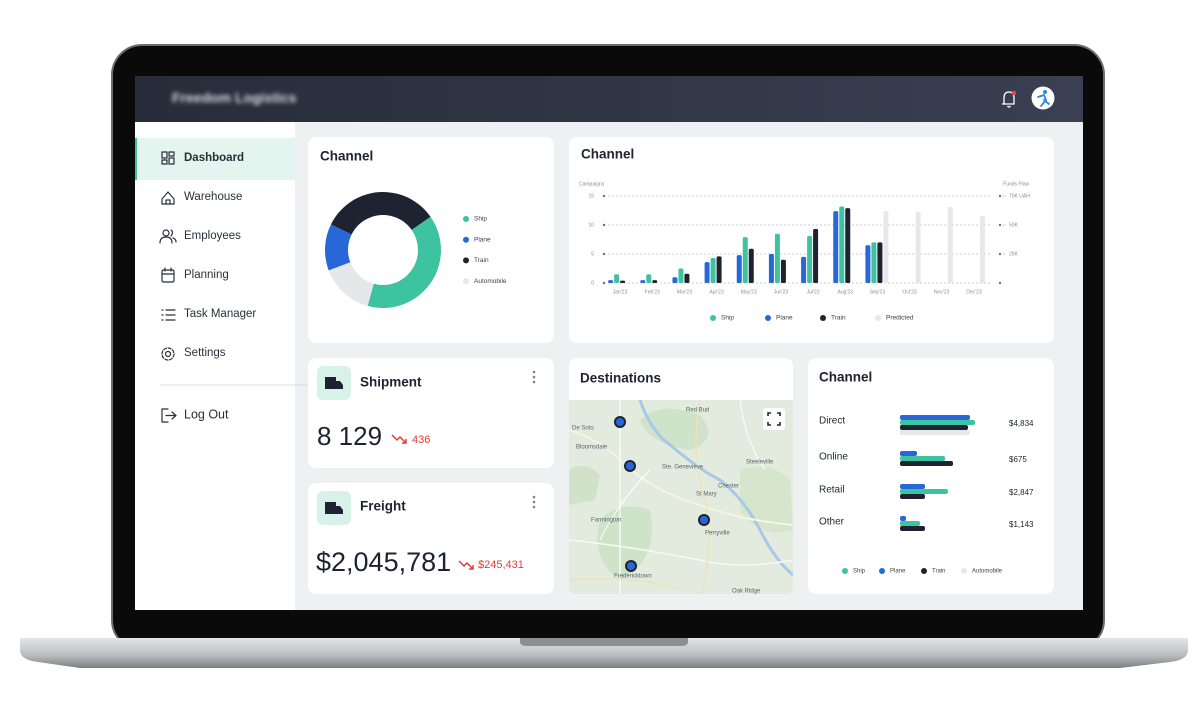 This screenshot has height=712, width=1200. Describe the element at coordinates (220, 314) in the screenshot. I see `menu-label: Task Manager` at that location.